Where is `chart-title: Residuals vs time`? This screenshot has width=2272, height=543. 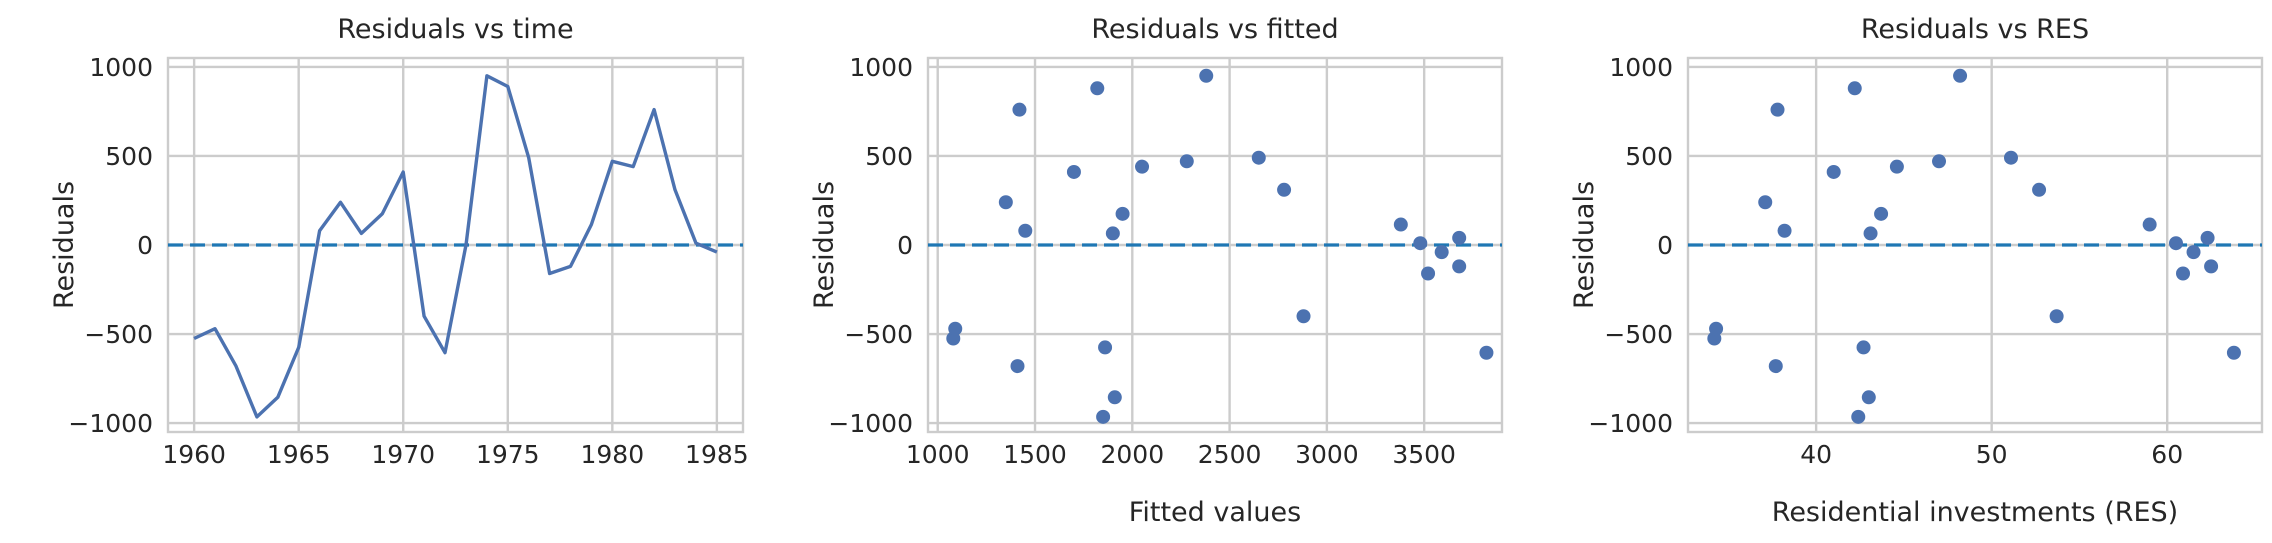 chart-title: Residuals vs time is located at coordinates (455, 29).